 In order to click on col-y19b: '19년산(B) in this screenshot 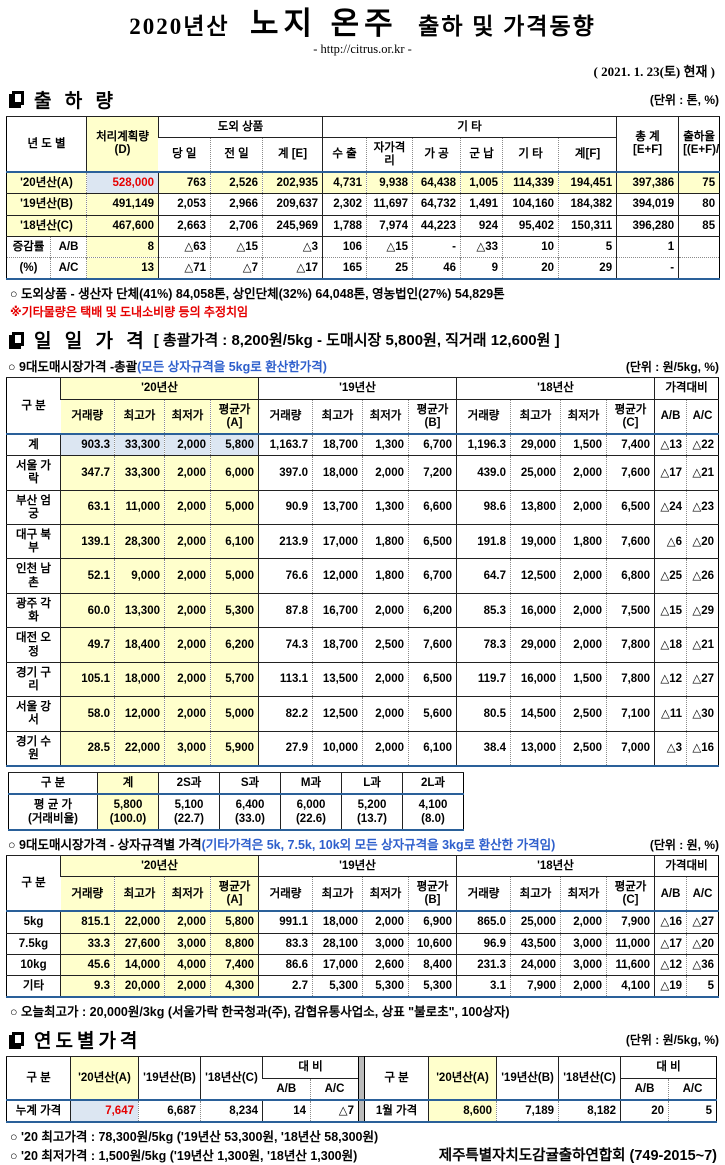, I will do `click(169, 1078)`.